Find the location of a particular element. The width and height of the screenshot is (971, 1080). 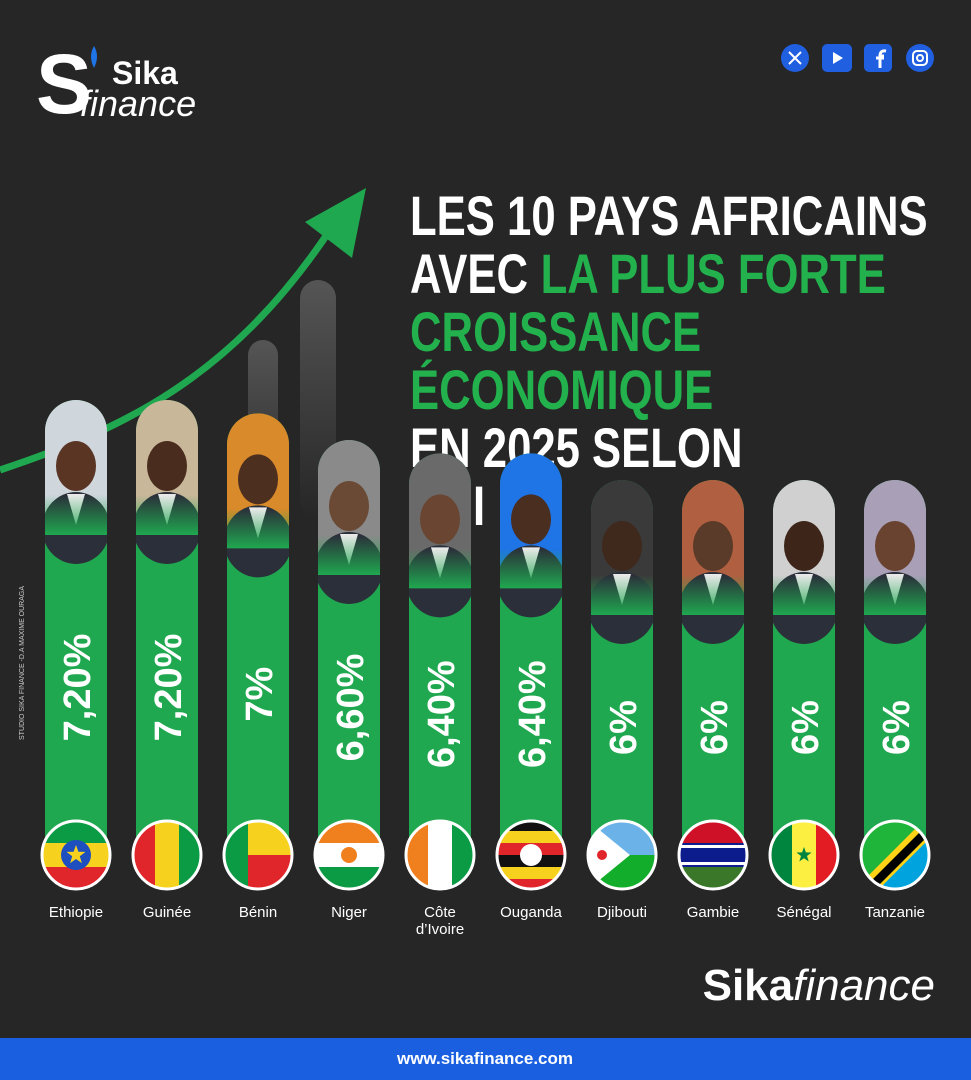

value-label: 7,20% is located at coordinates (78, 688).